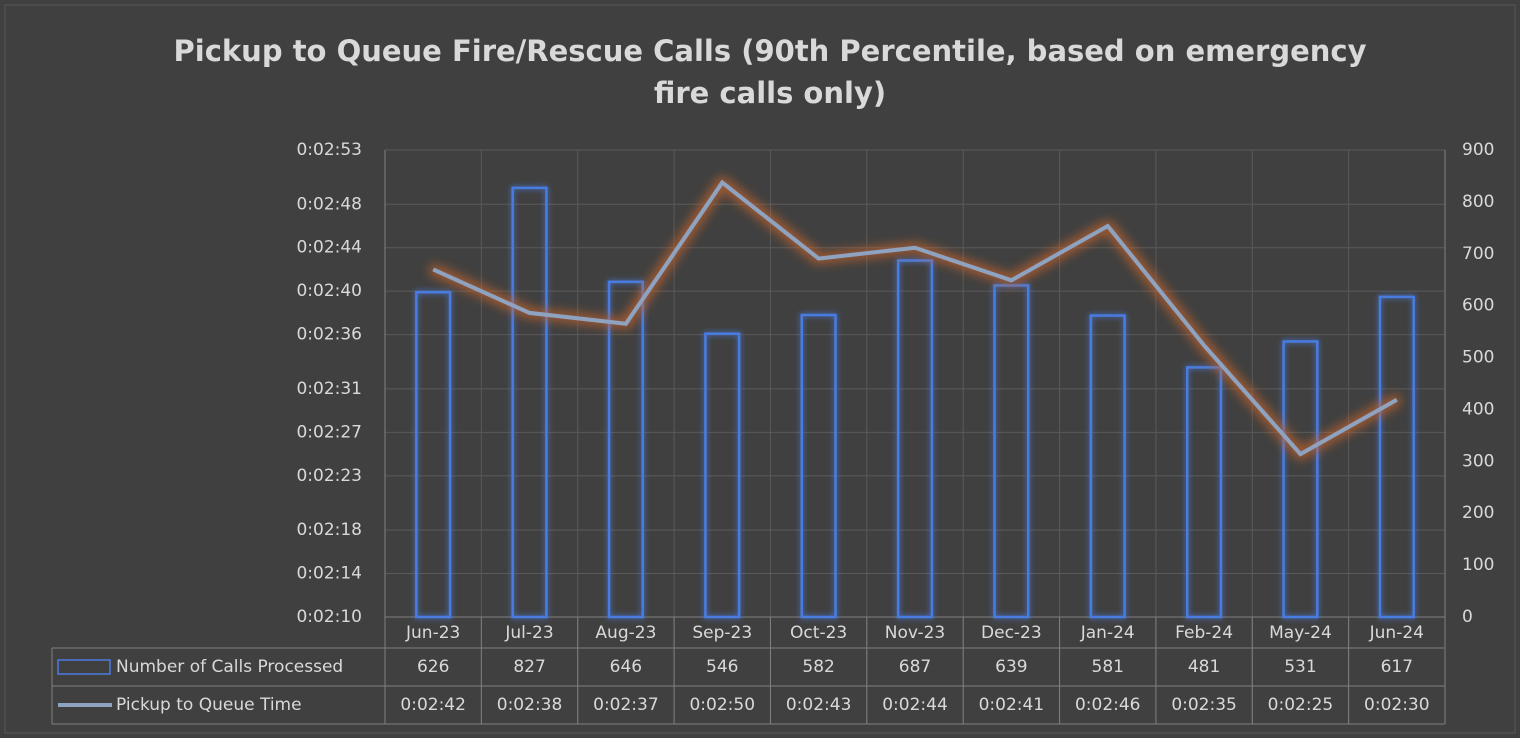  Describe the element at coordinates (329, 476) in the screenshot. I see `y-tick-label: 0:02:23` at that location.